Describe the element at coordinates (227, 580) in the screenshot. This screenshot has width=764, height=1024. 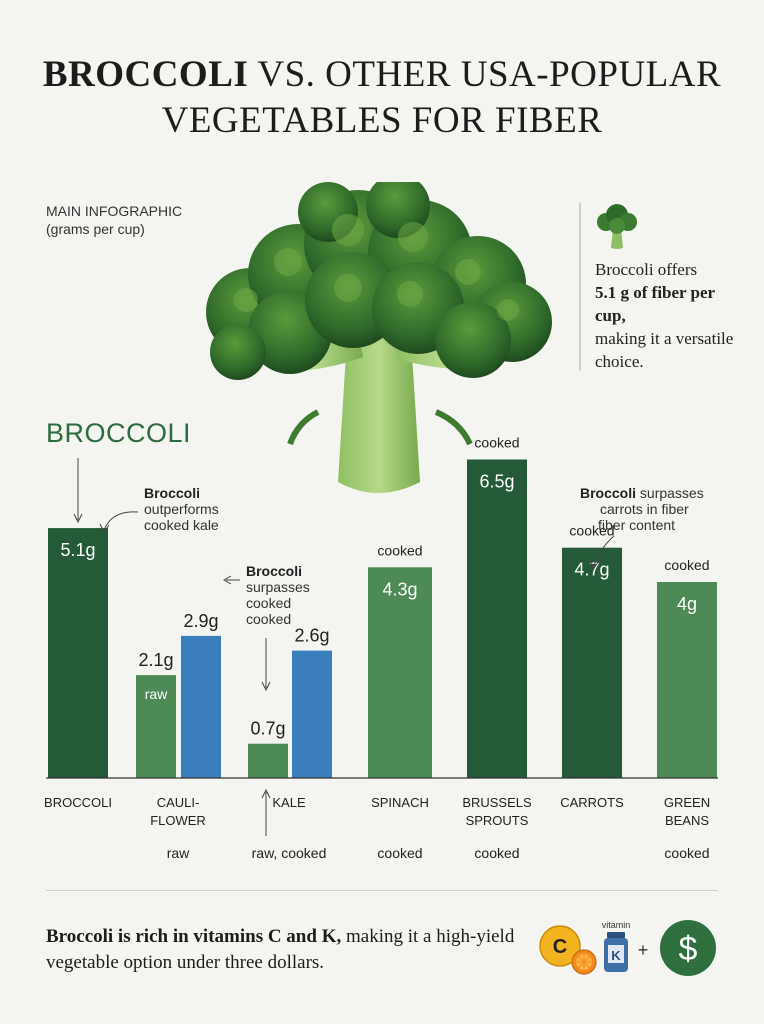
I see `annotation-2-arrowhead-left` at that location.